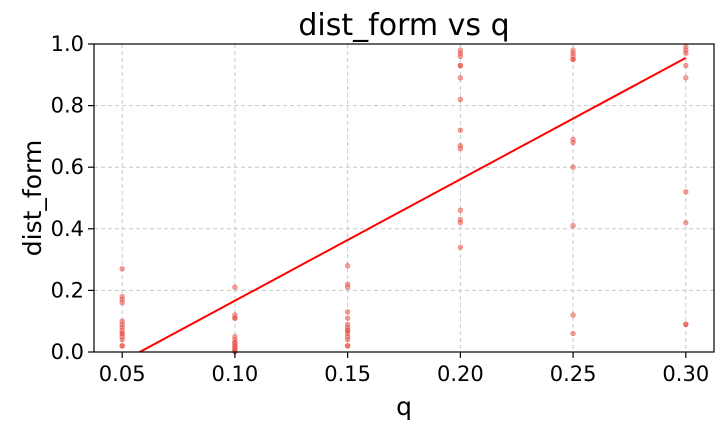  What do you see at coordinates (403, 25) in the screenshot?
I see `chart-title: dist_form vs q` at bounding box center [403, 25].